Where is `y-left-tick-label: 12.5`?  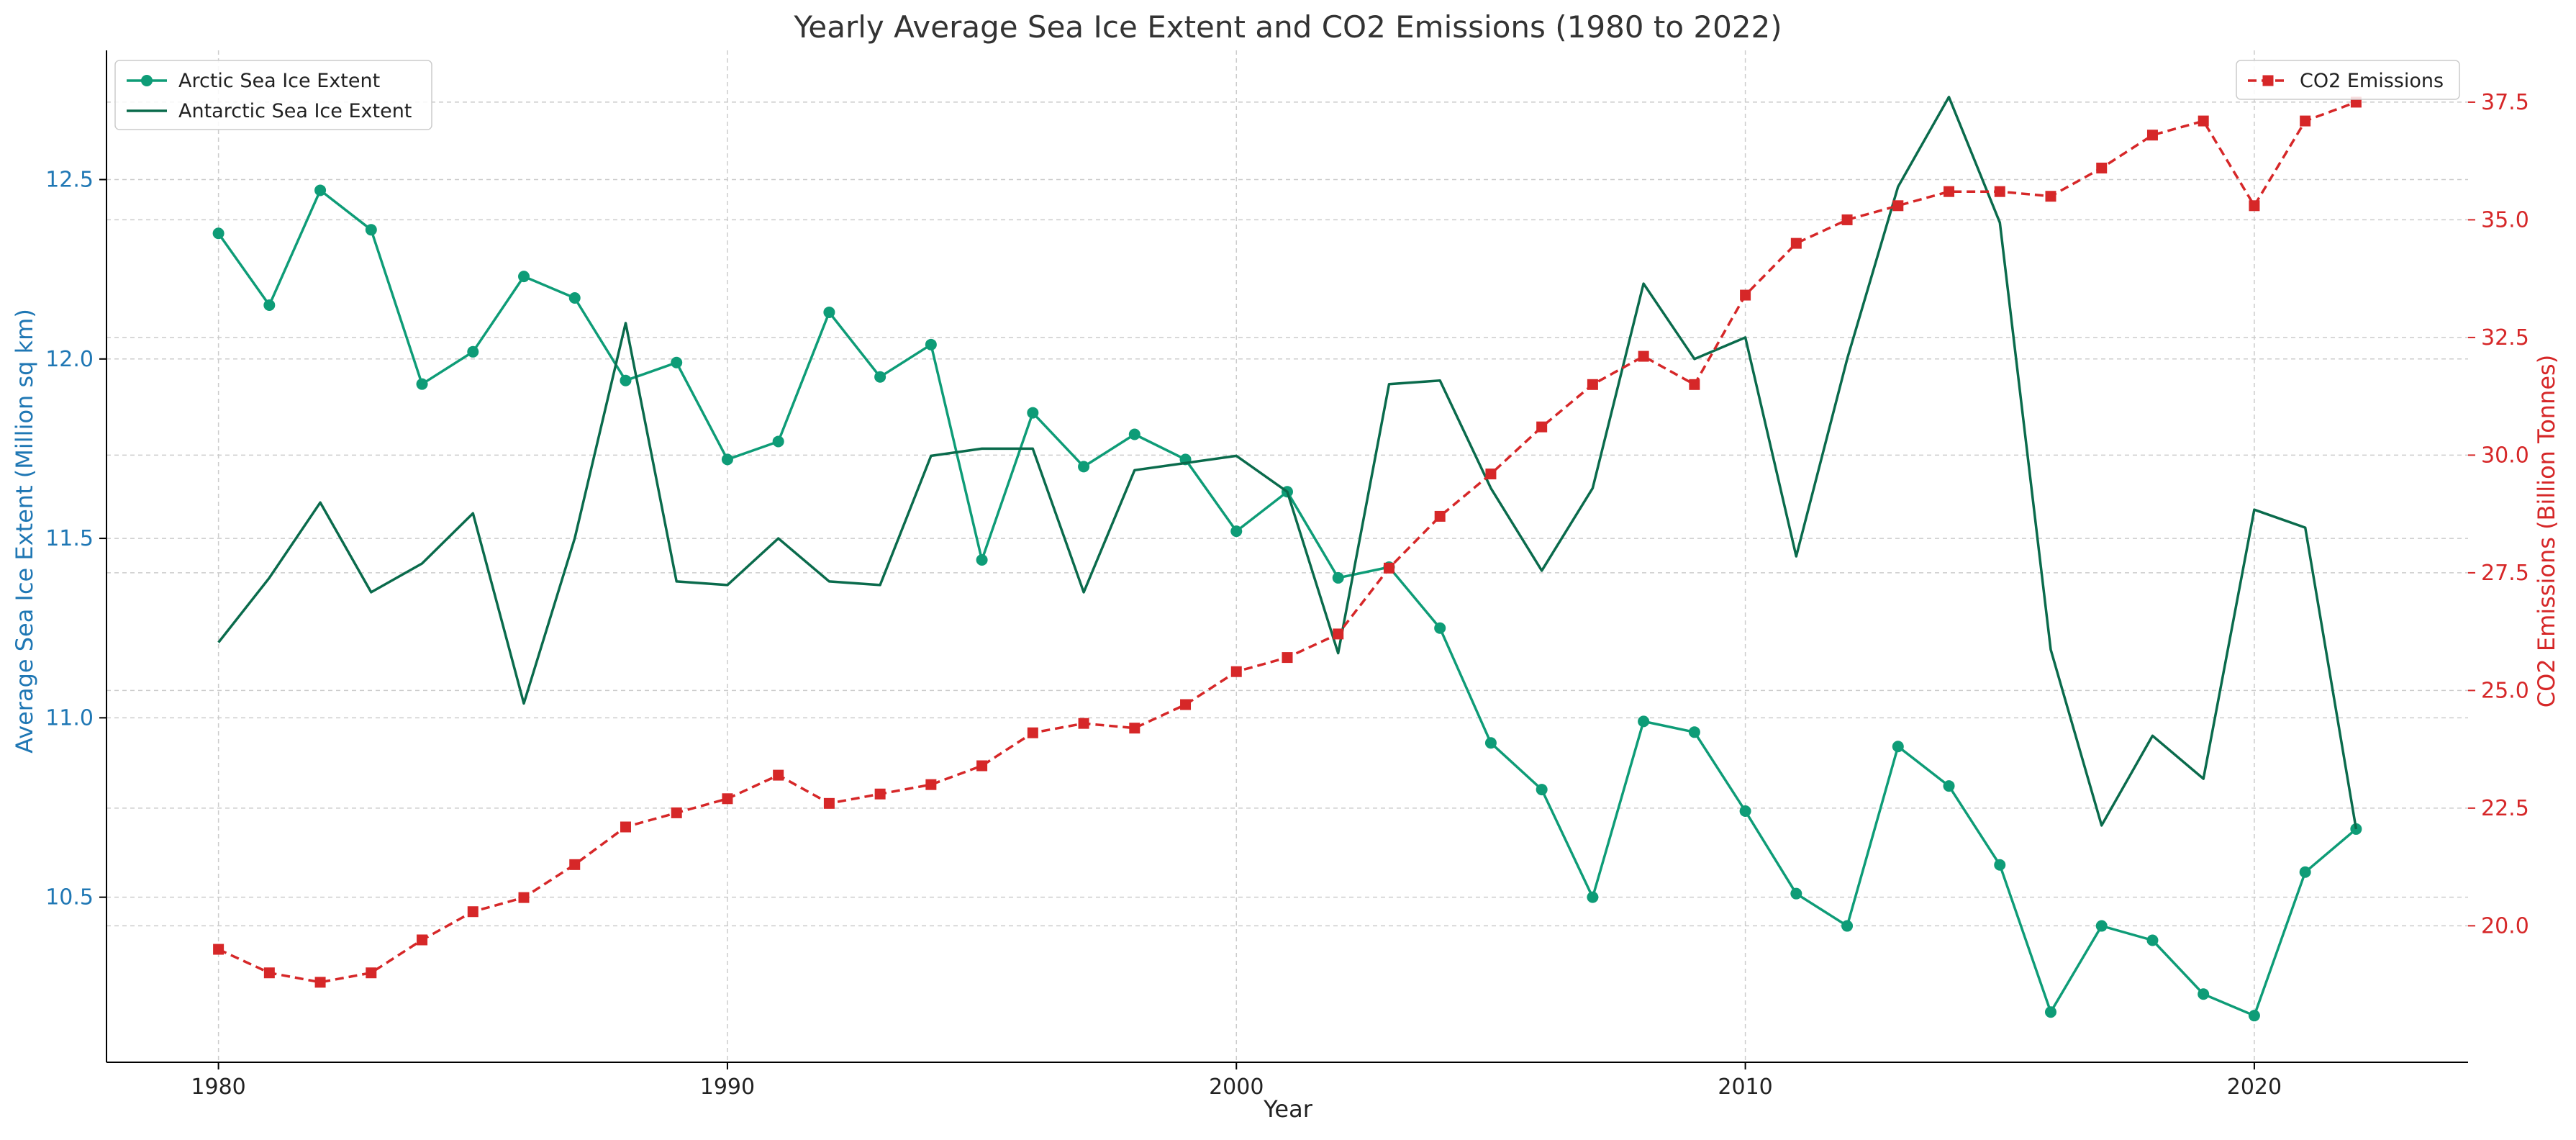
y-left-tick-label: 12.5 is located at coordinates (69, 180).